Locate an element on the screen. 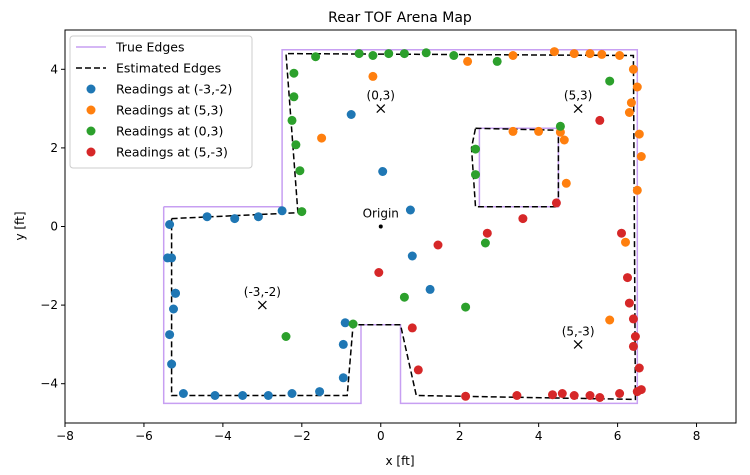 The image size is (750, 475). x-ticks: −8 −6 −4 −2 0 2 4 6 8 is located at coordinates (378, 433).